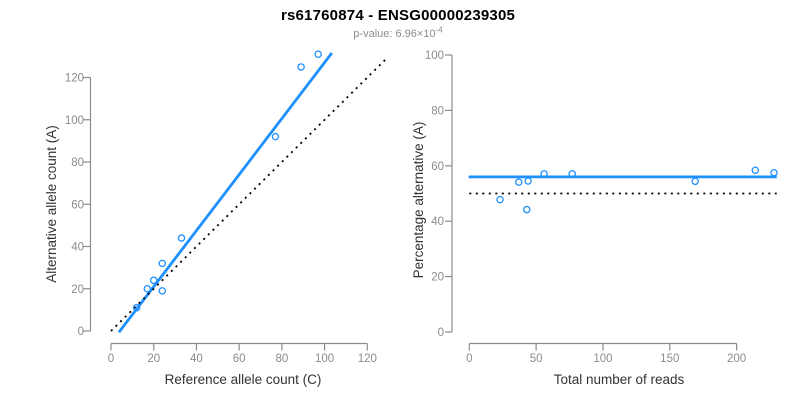  Describe the element at coordinates (153, 359) in the screenshot. I see `x-tick-label: 20` at that location.